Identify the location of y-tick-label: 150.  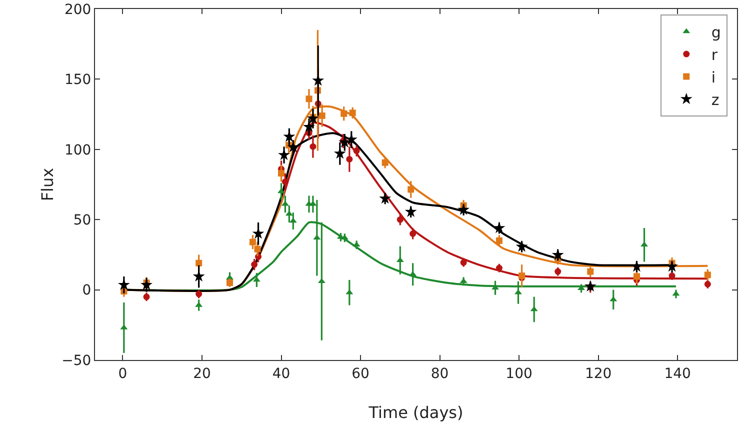
(78, 80).